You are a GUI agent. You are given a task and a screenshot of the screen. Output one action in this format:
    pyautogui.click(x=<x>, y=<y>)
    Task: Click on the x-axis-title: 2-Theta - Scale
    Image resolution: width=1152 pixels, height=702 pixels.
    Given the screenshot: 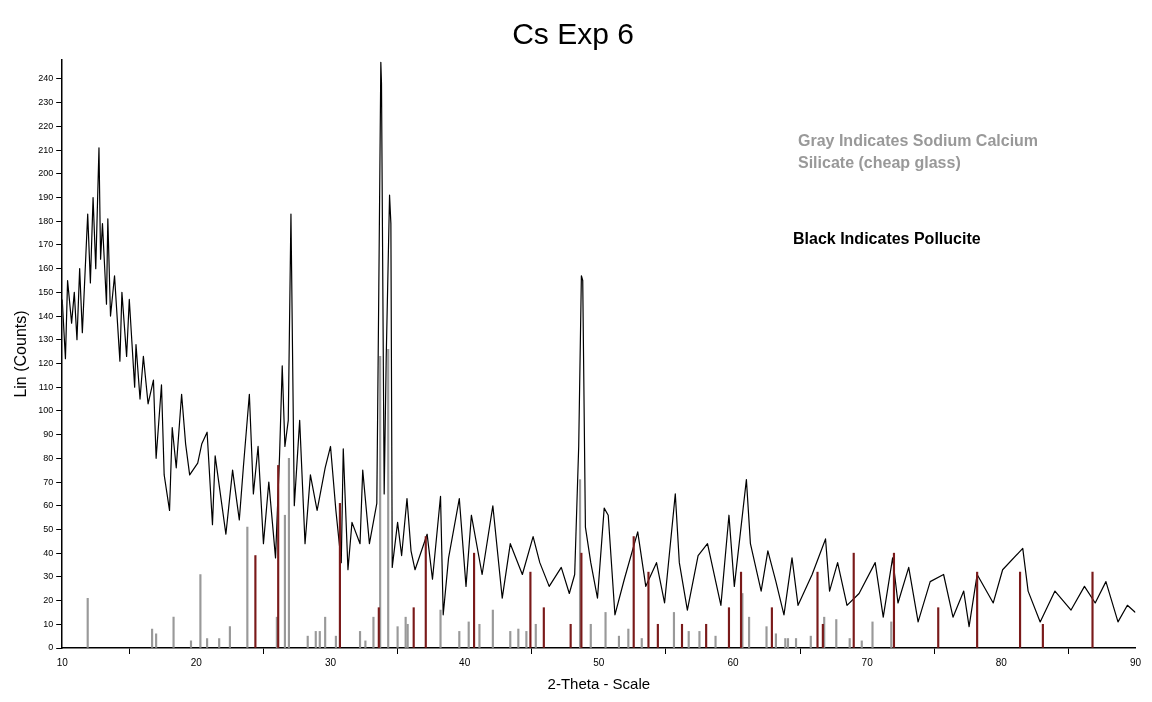 What is the action you would take?
    pyautogui.click(x=599, y=684)
    